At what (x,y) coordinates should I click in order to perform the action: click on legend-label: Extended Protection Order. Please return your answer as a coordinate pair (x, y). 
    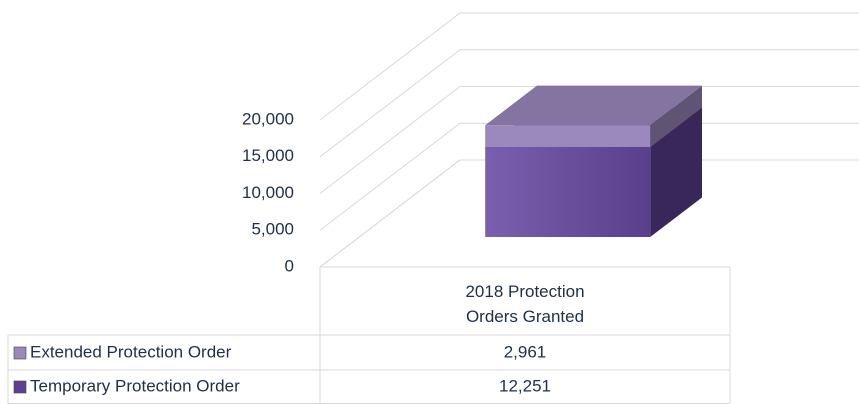
    Looking at the image, I should click on (131, 351).